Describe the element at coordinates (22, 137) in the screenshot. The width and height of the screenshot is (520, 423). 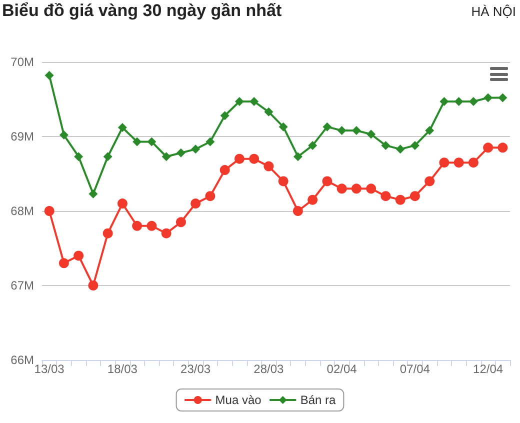
I see `y-tick-label: 69M` at that location.